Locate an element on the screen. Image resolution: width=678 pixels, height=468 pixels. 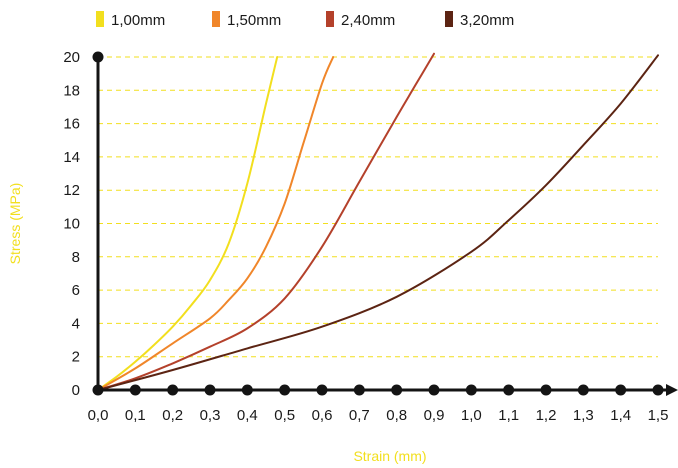
x-tick-label: 1,4 is located at coordinates (620, 415).